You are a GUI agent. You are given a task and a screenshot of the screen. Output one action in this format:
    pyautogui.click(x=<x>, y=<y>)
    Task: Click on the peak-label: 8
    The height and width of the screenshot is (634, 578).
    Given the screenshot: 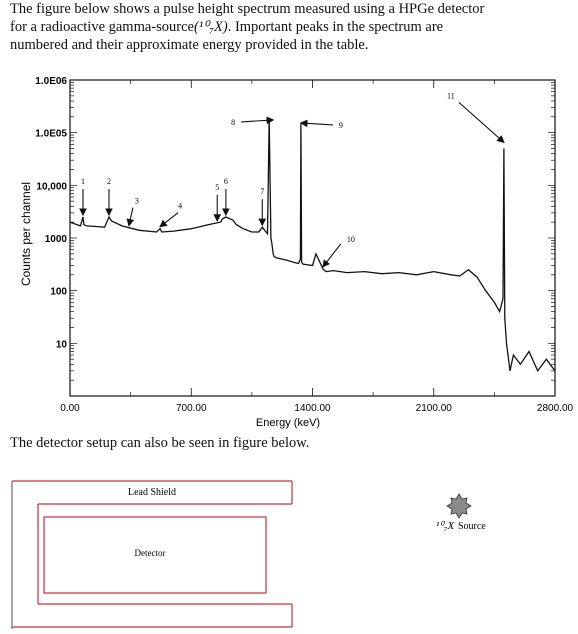 What is the action you would take?
    pyautogui.click(x=233, y=122)
    